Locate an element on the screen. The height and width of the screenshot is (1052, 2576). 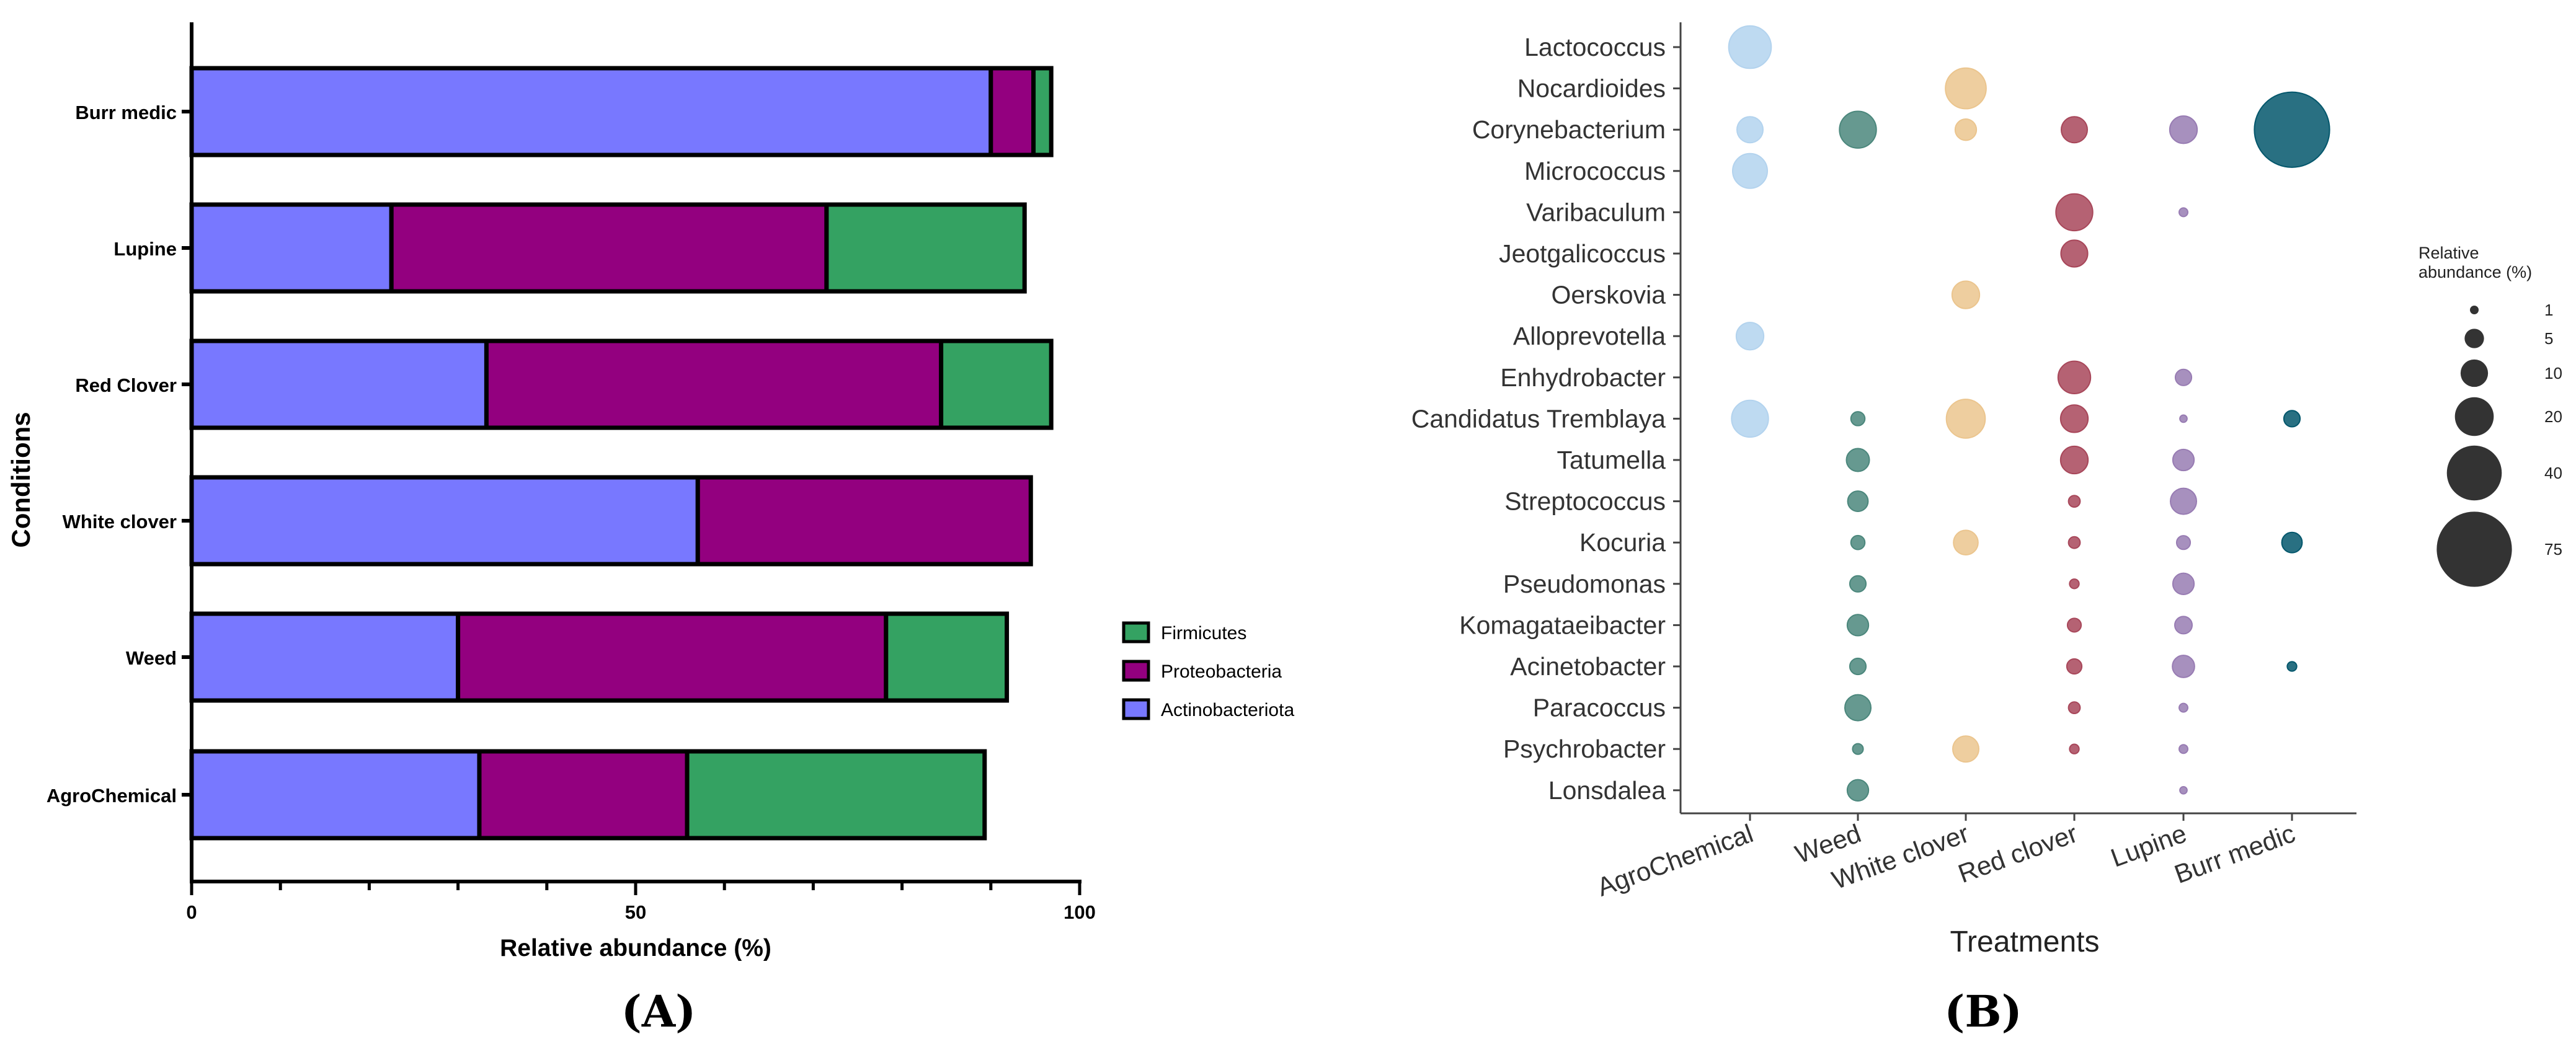
bubble-red-clover-paracoccus is located at coordinates (2074, 707).